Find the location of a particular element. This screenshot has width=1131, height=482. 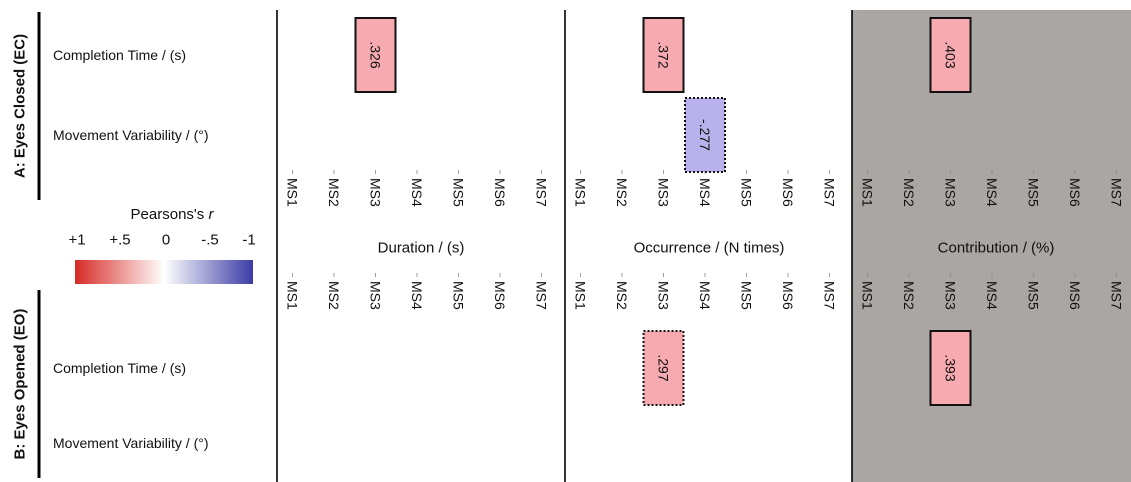

panel-label-contribution: Contribution / (%) is located at coordinates (996, 248).